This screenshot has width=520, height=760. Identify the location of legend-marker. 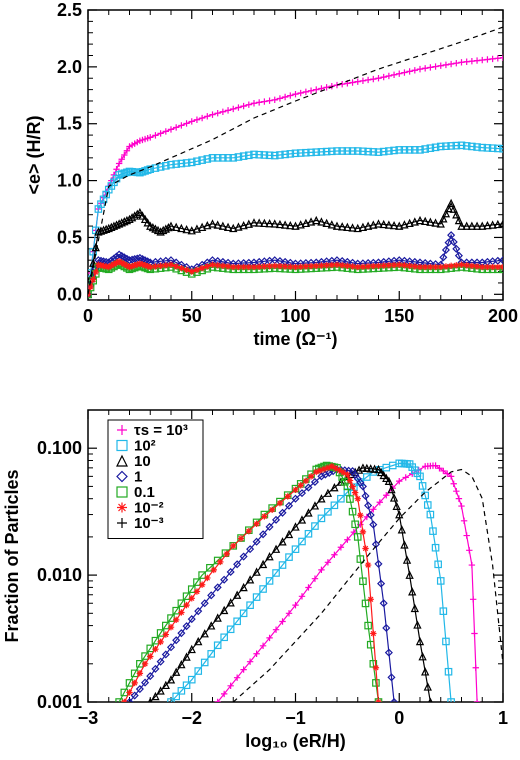
(122, 492).